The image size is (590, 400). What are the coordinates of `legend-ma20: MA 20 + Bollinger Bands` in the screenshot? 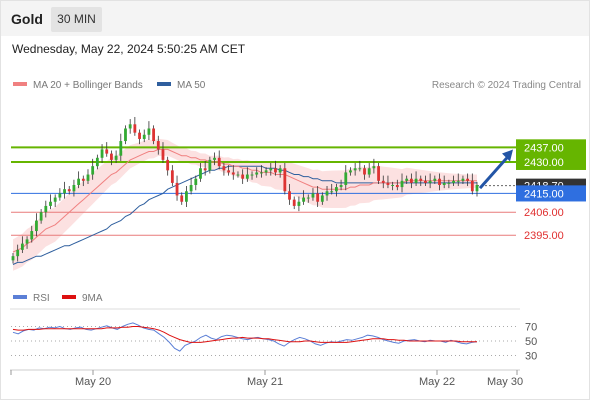 It's located at (78, 85).